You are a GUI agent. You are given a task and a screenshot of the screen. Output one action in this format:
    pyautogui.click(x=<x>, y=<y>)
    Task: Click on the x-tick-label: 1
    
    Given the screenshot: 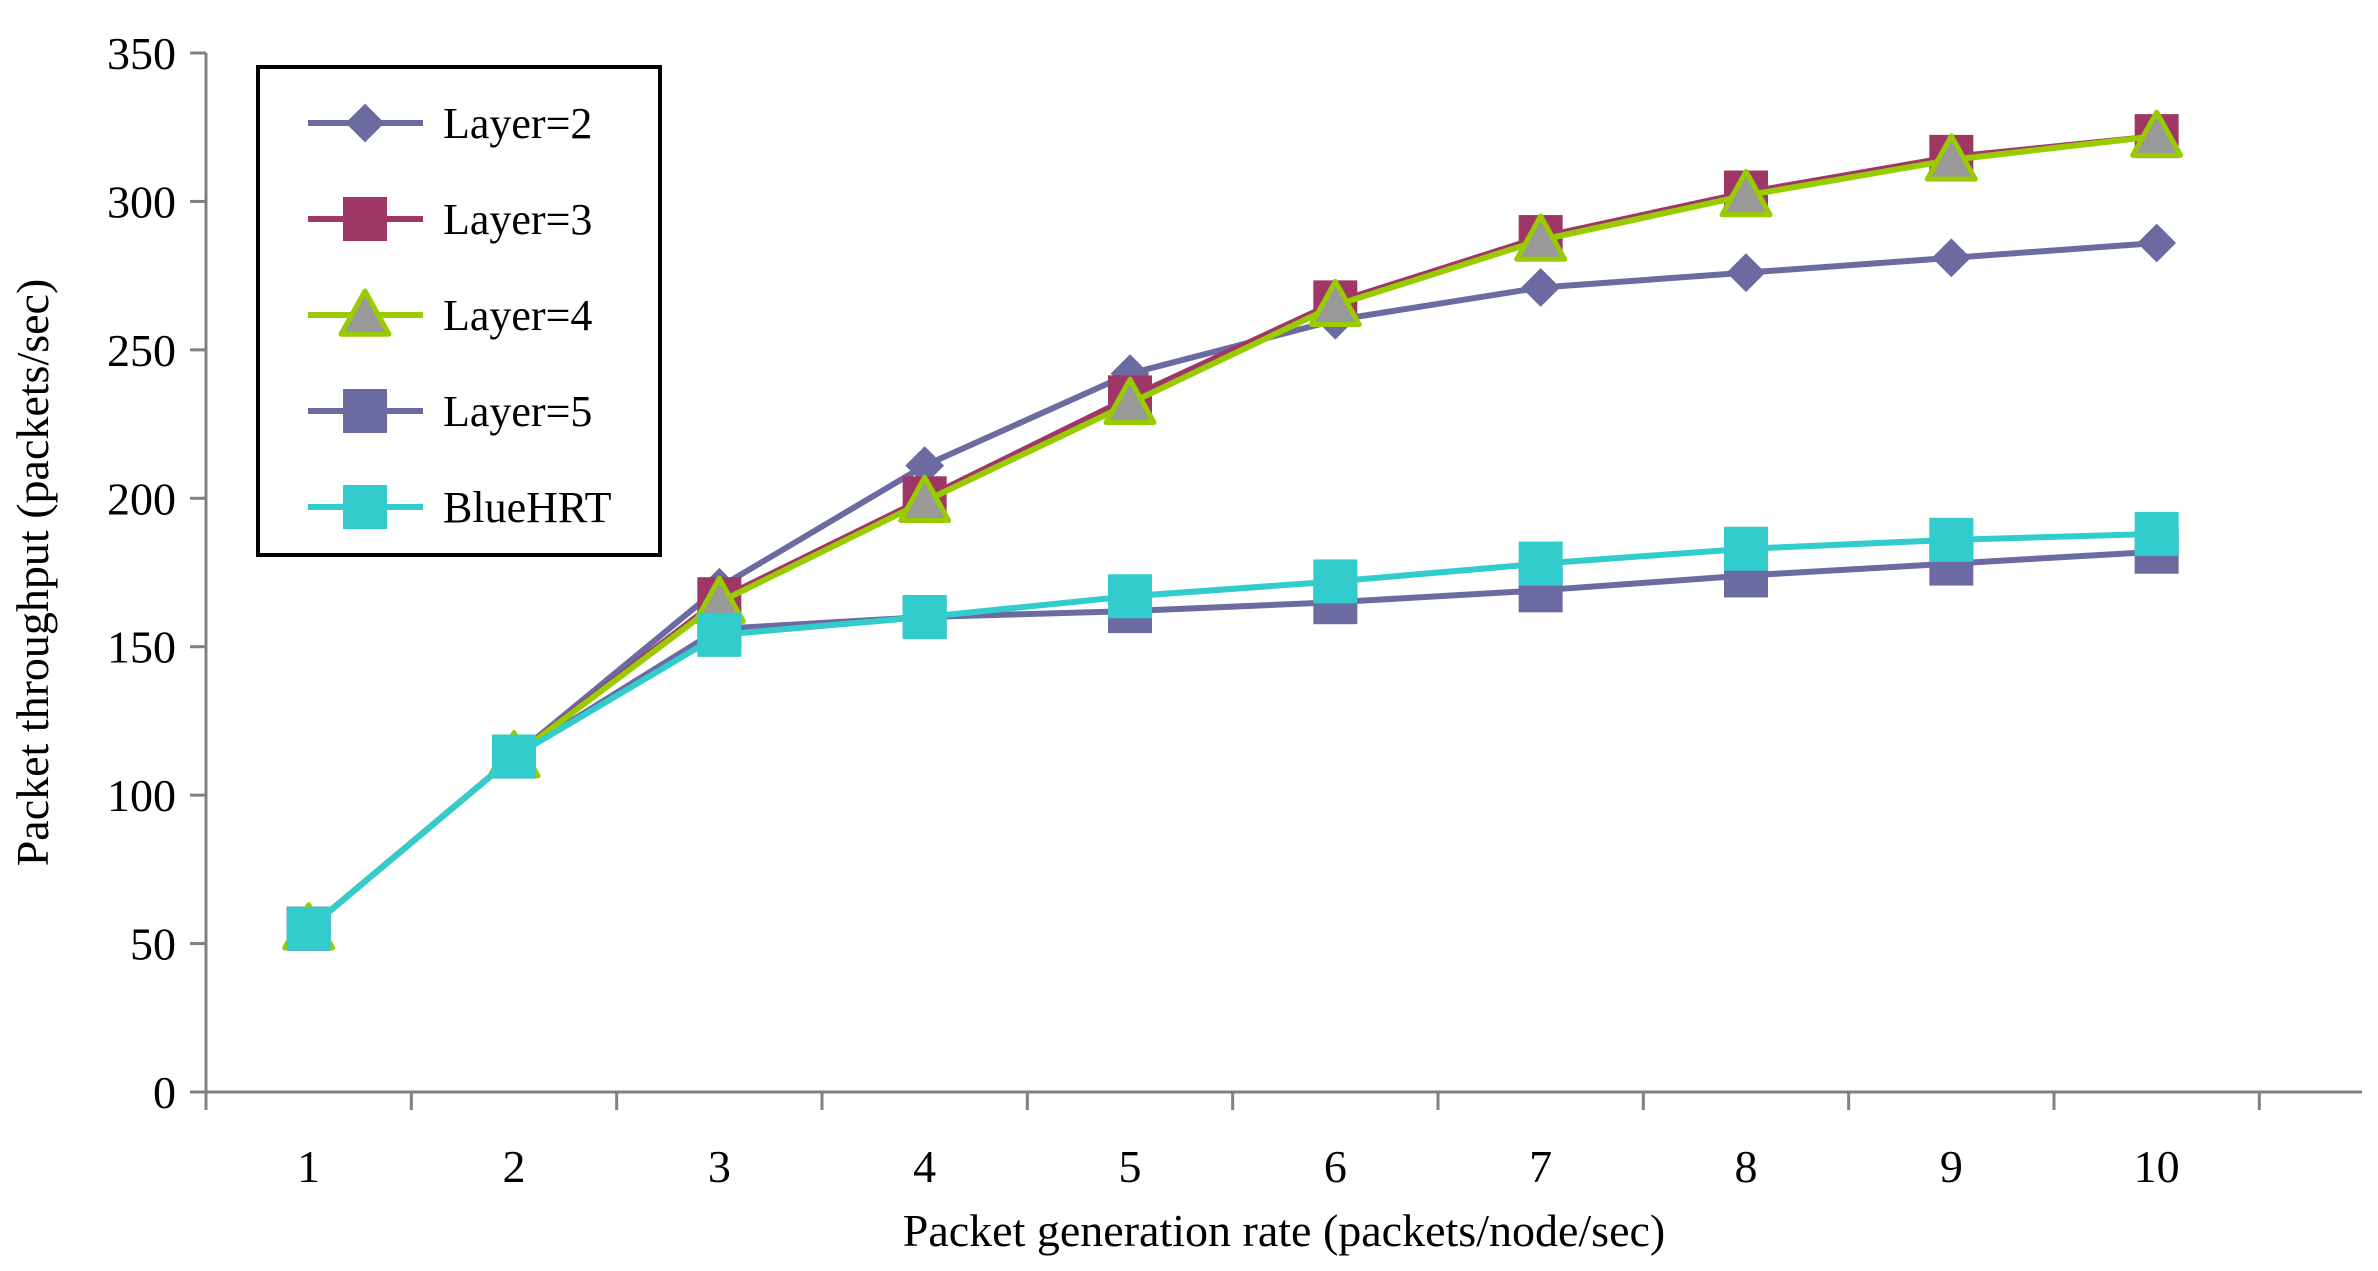 What is the action you would take?
    pyautogui.click(x=308, y=1166)
    